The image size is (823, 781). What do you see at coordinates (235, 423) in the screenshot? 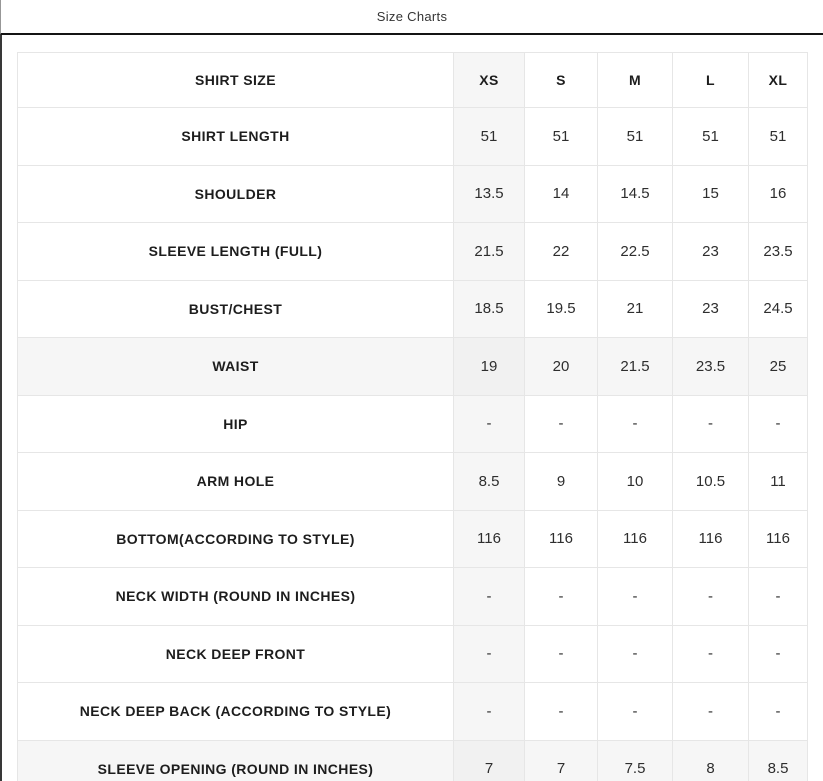
I see `row-label: HIP` at bounding box center [235, 423].